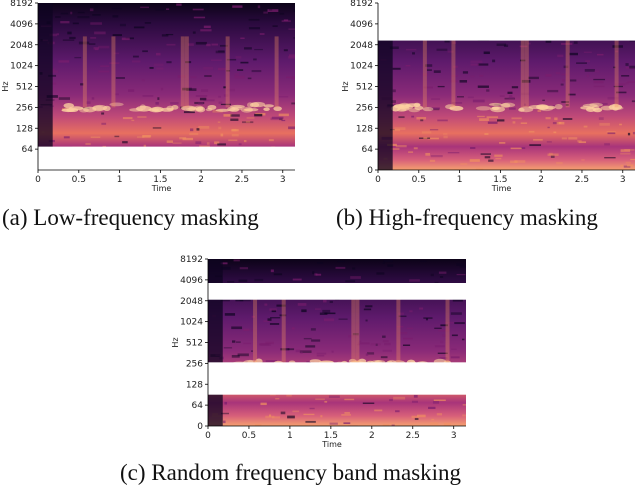 This screenshot has width=640, height=486. What do you see at coordinates (208, 436) in the screenshot?
I see `x-tick-label-c-0: 0` at bounding box center [208, 436].